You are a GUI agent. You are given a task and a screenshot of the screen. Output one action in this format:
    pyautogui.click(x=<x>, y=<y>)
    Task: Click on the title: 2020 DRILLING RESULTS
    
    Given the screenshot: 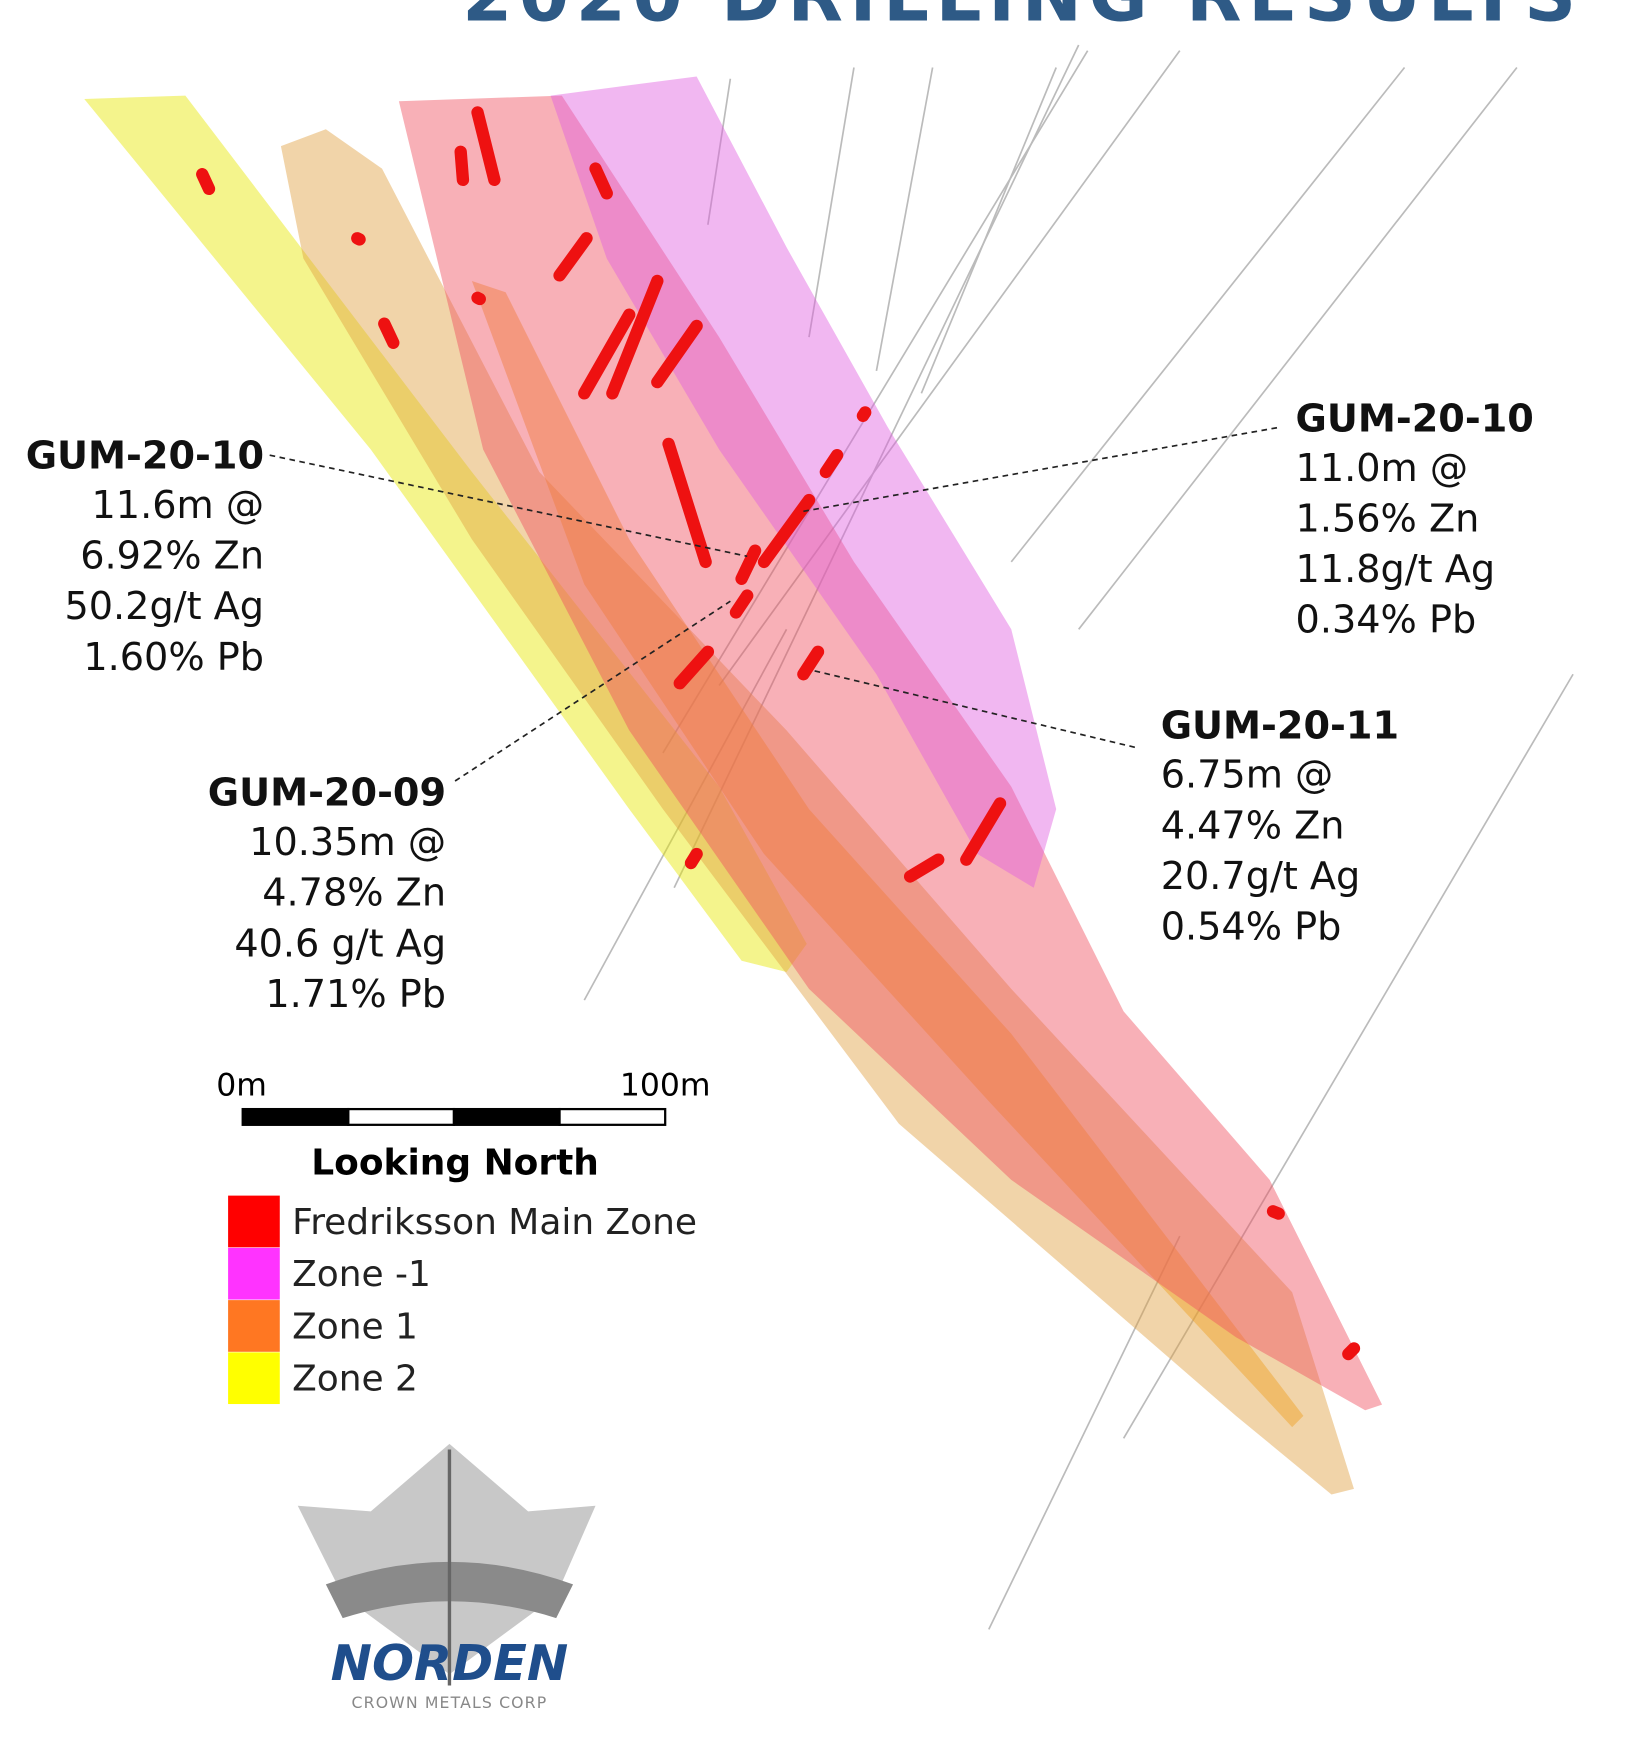 What is the action you would take?
    pyautogui.click(x=1022, y=18)
    